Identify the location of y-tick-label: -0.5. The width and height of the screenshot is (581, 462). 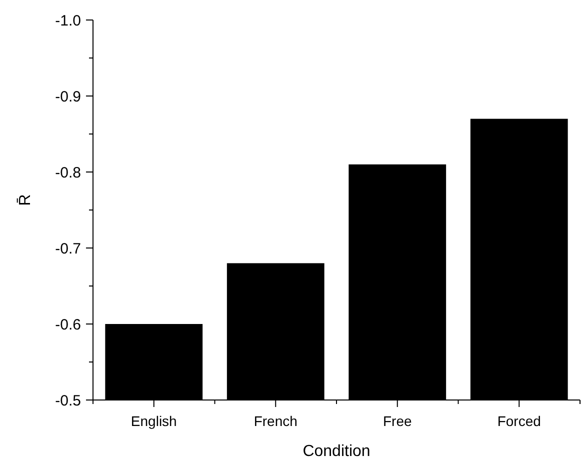
(68, 401).